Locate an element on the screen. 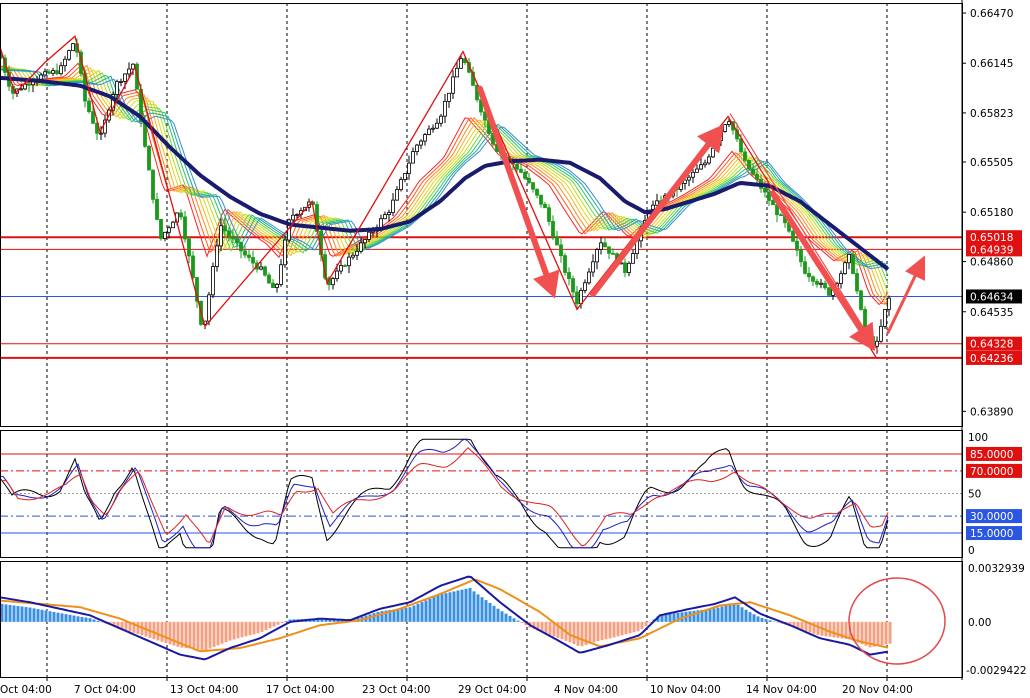  osc-level-label: 15.0000 is located at coordinates (991, 534).